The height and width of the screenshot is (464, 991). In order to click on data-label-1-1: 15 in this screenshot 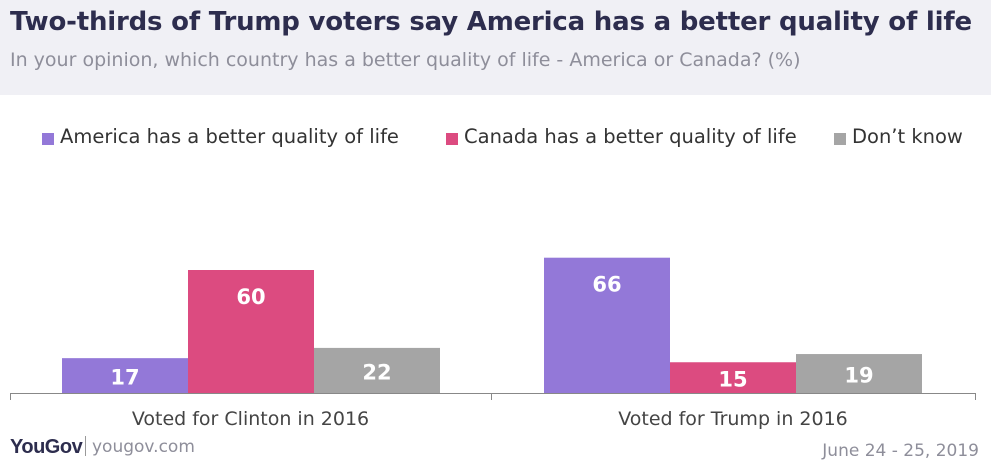, I will do `click(732, 380)`.